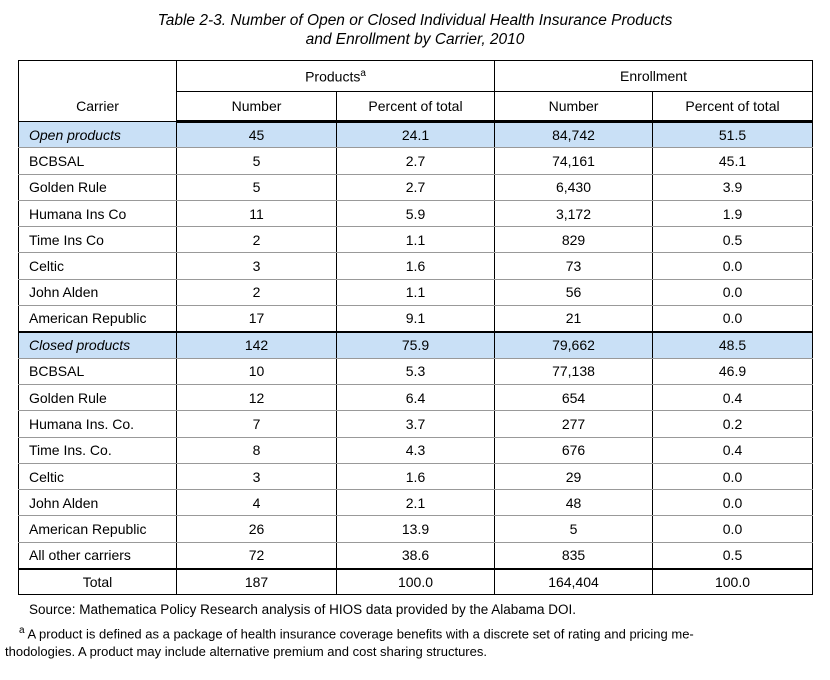 The image size is (830, 680). What do you see at coordinates (97, 581) in the screenshot?
I see `carrier-cell: Total` at bounding box center [97, 581].